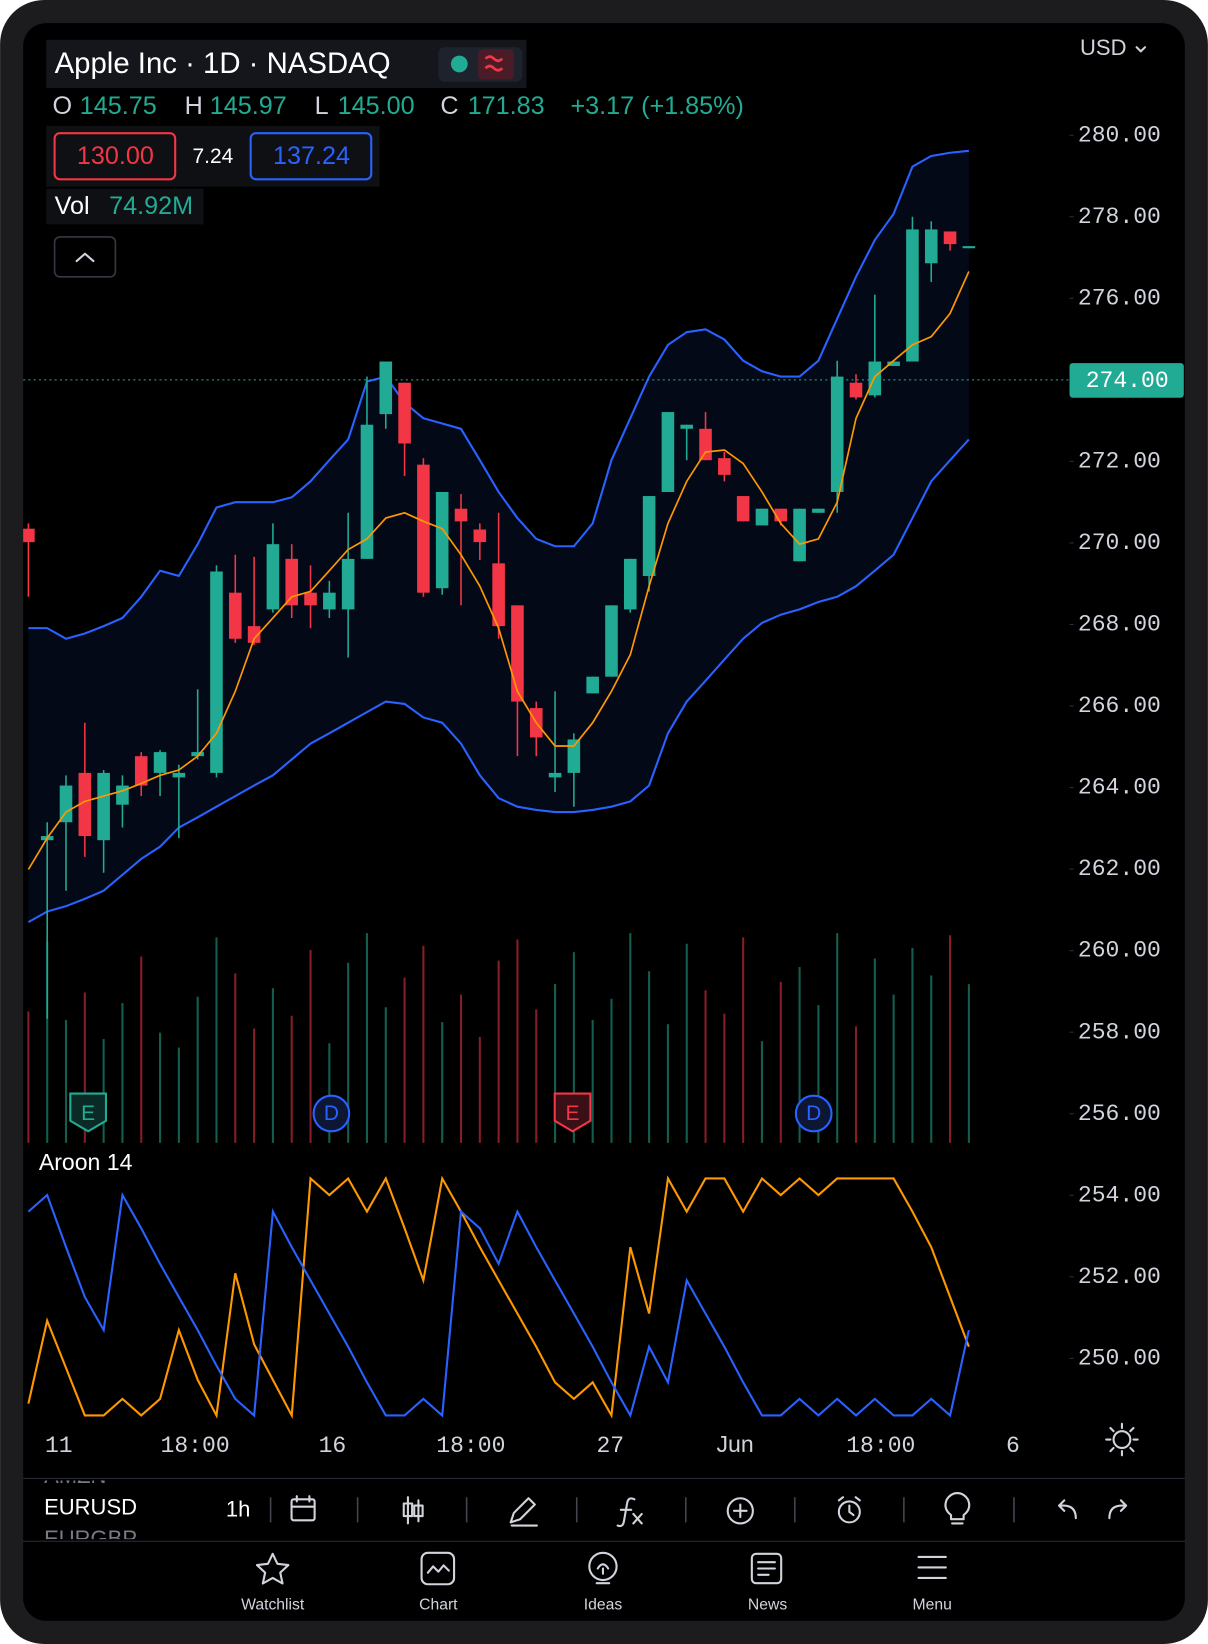 This screenshot has width=1208, height=1644. Describe the element at coordinates (1122, 1439) in the screenshot. I see `settings-icon` at that location.